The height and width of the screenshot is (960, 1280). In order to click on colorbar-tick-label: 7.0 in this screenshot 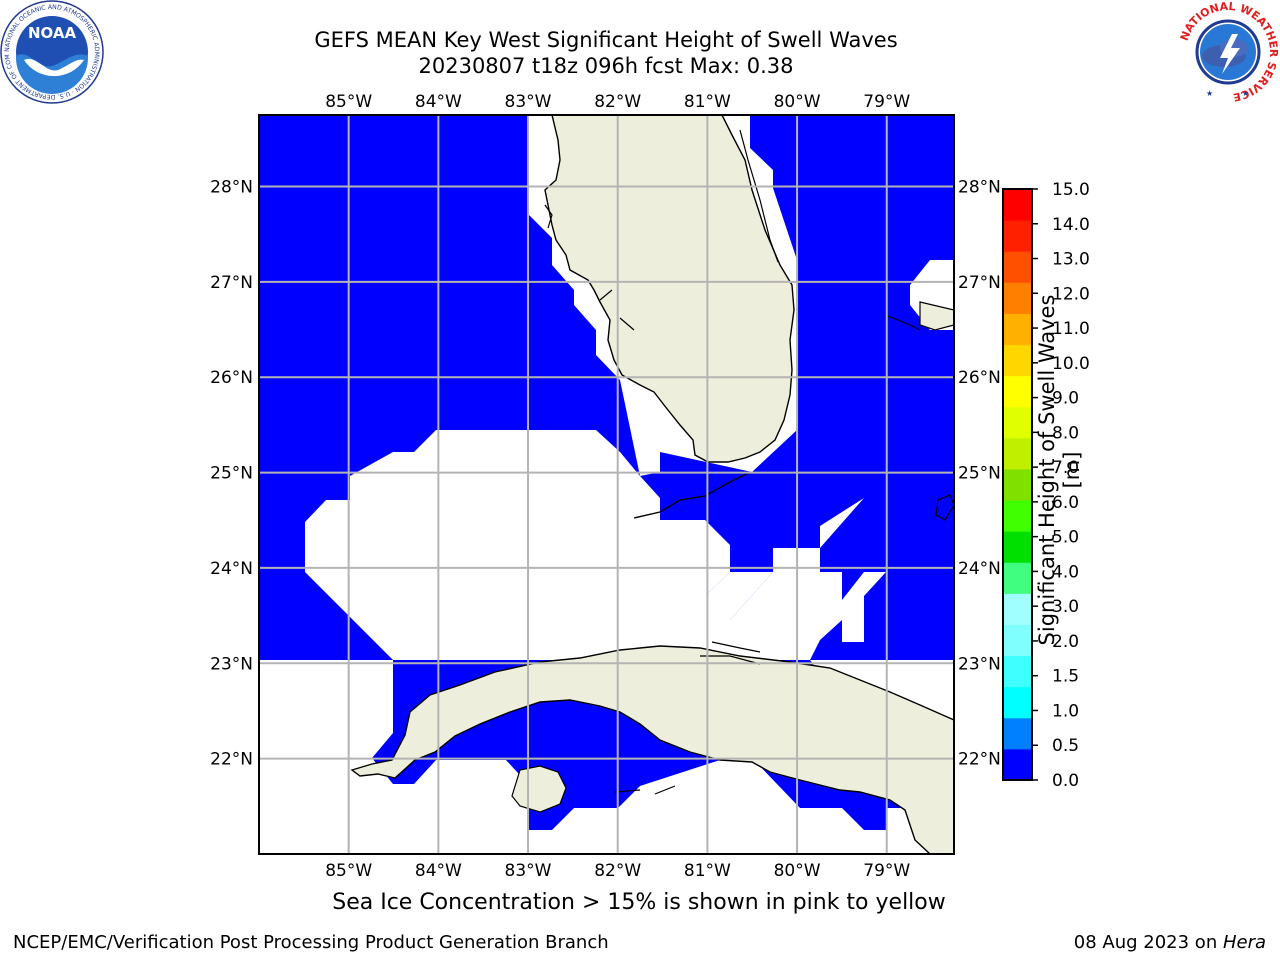, I will do `click(1065, 468)`.